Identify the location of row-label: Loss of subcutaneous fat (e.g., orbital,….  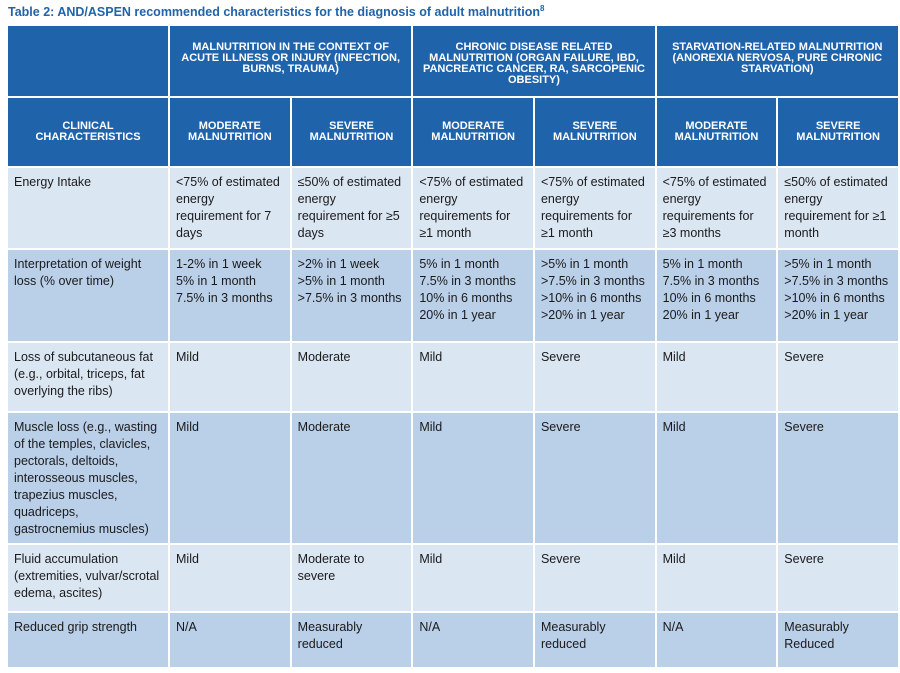
(88, 377).